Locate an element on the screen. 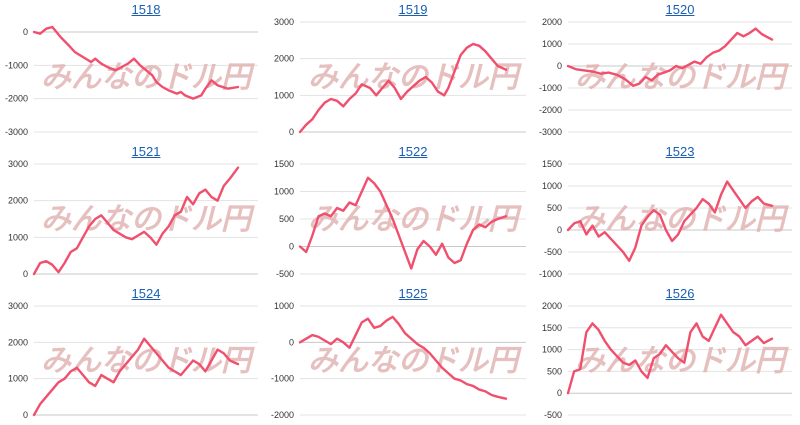  chart-panel-1525: 1525 1000 0 -1000 -2000 みんなのドル円 is located at coordinates (400, 354).